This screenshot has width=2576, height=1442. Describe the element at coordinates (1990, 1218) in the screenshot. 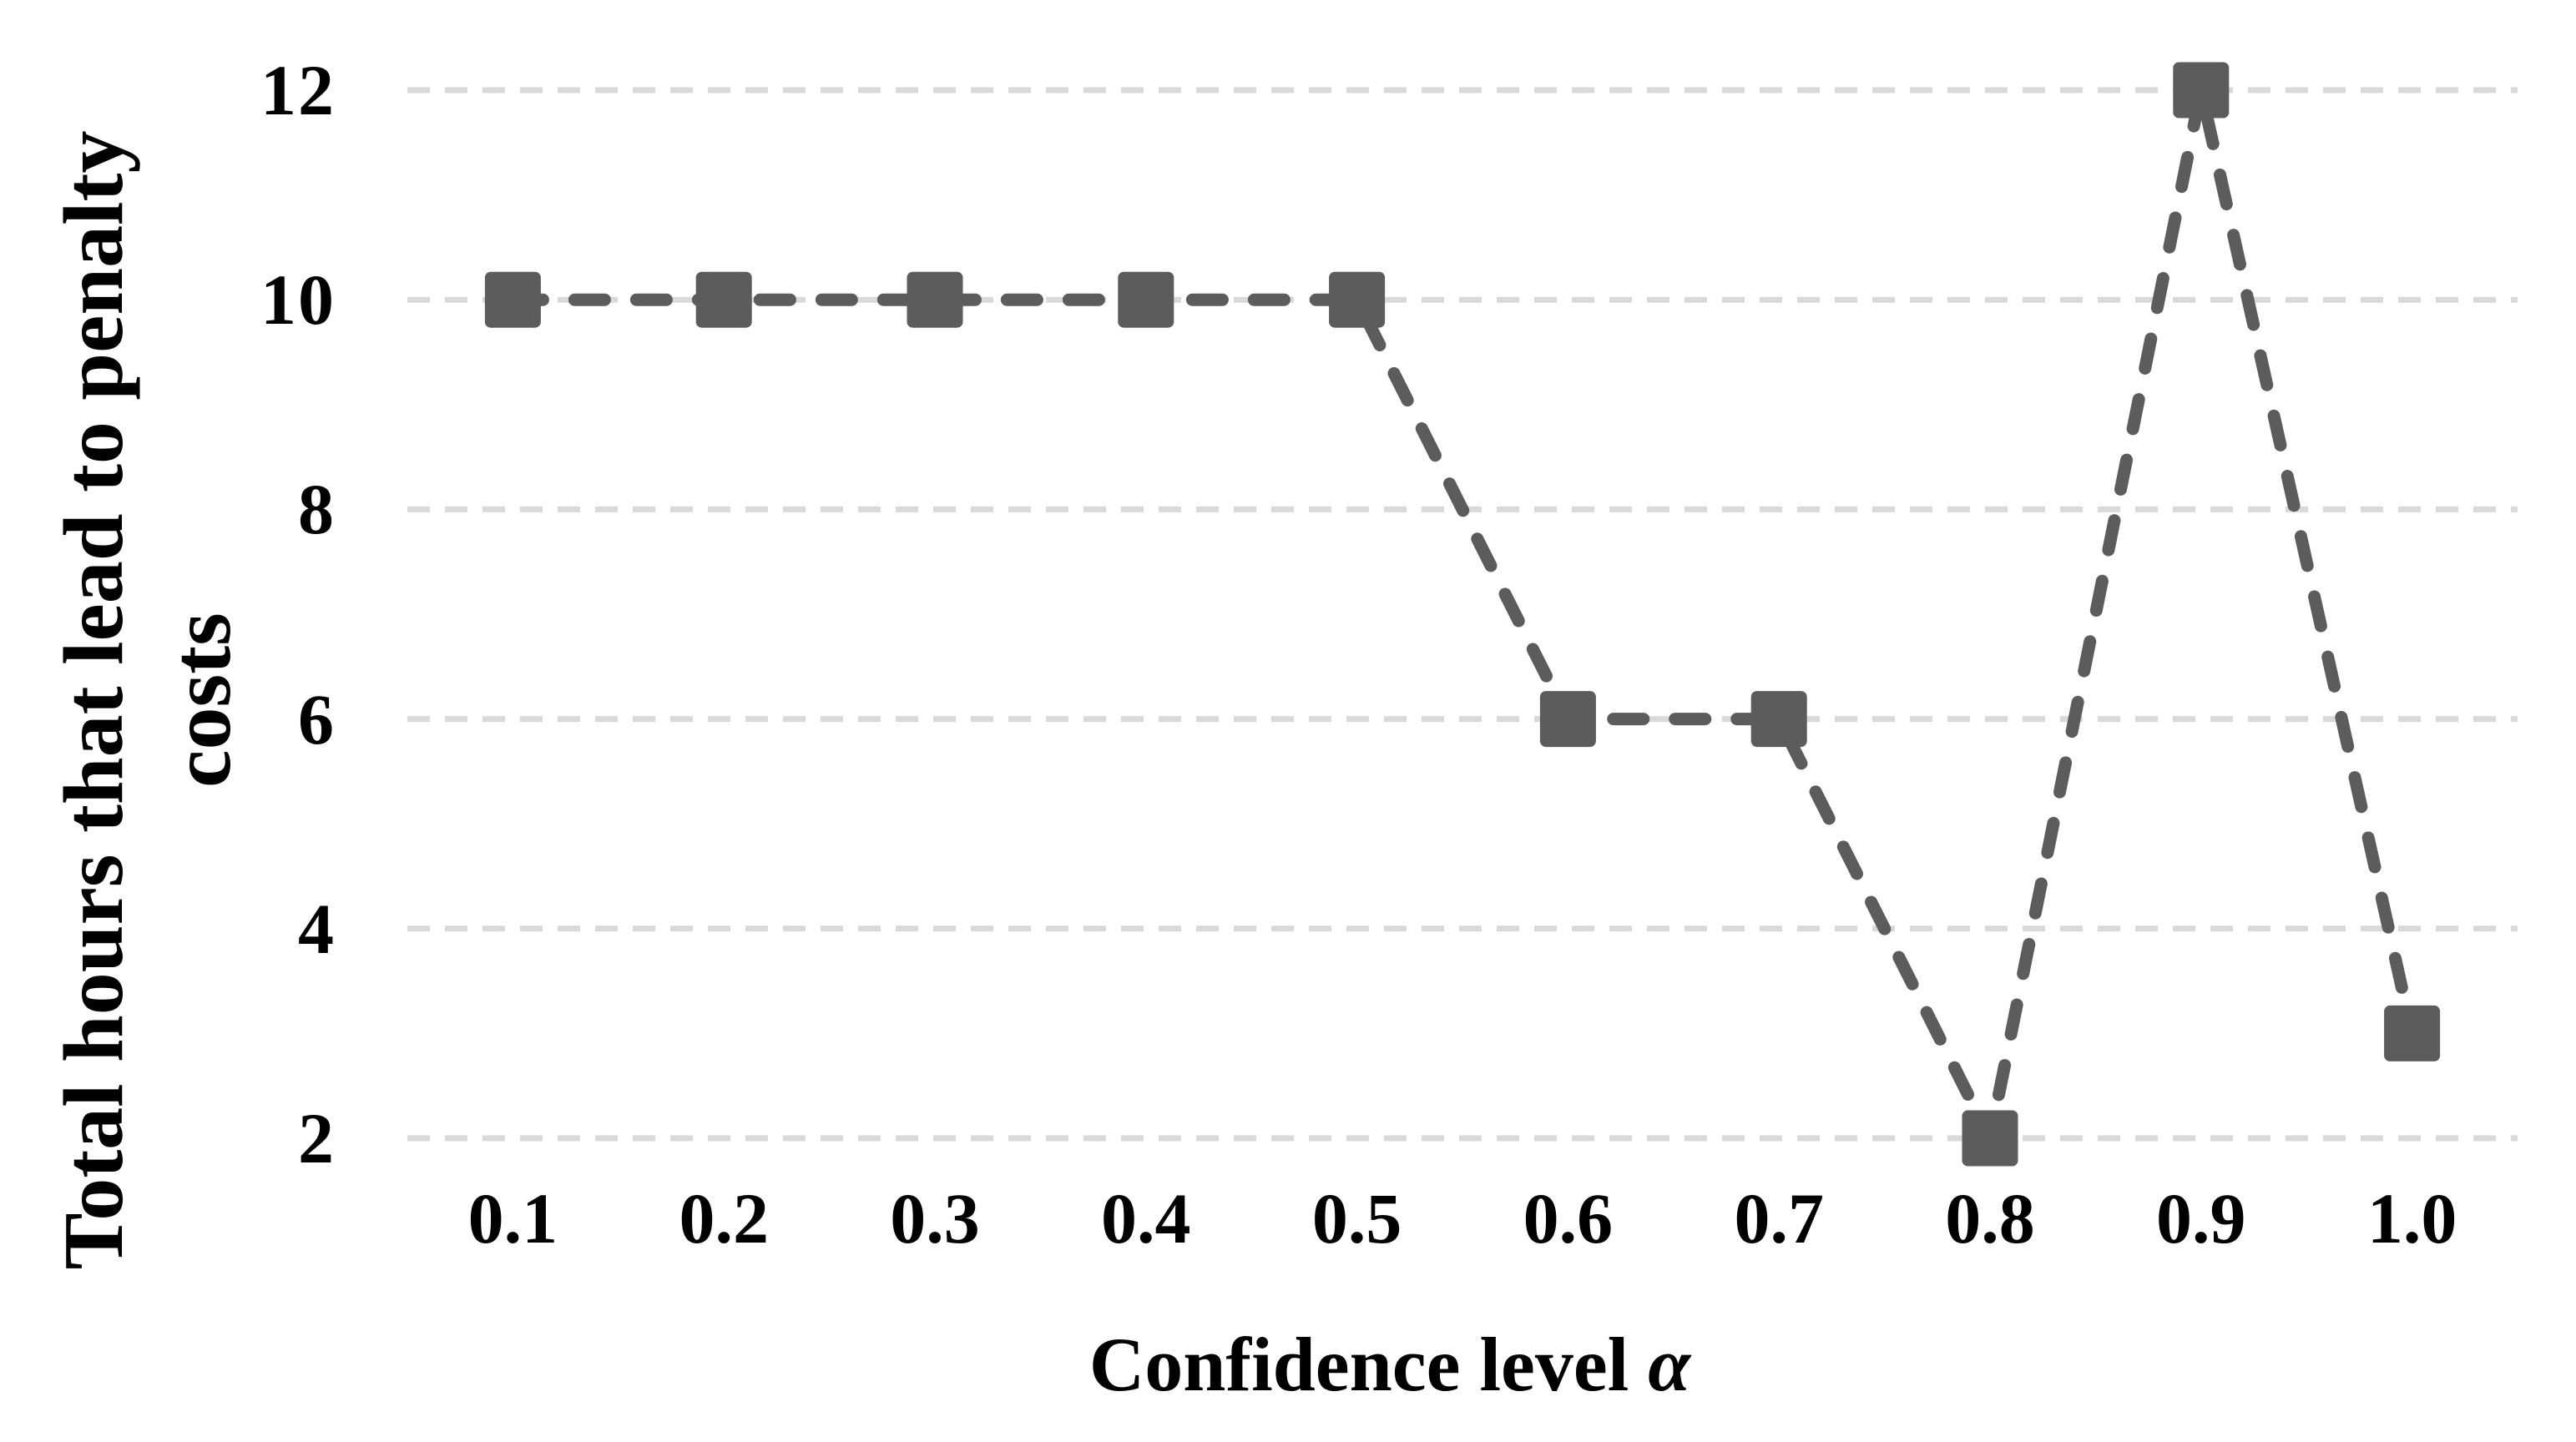

I see `x-tick-label-0.8: 0.8` at that location.